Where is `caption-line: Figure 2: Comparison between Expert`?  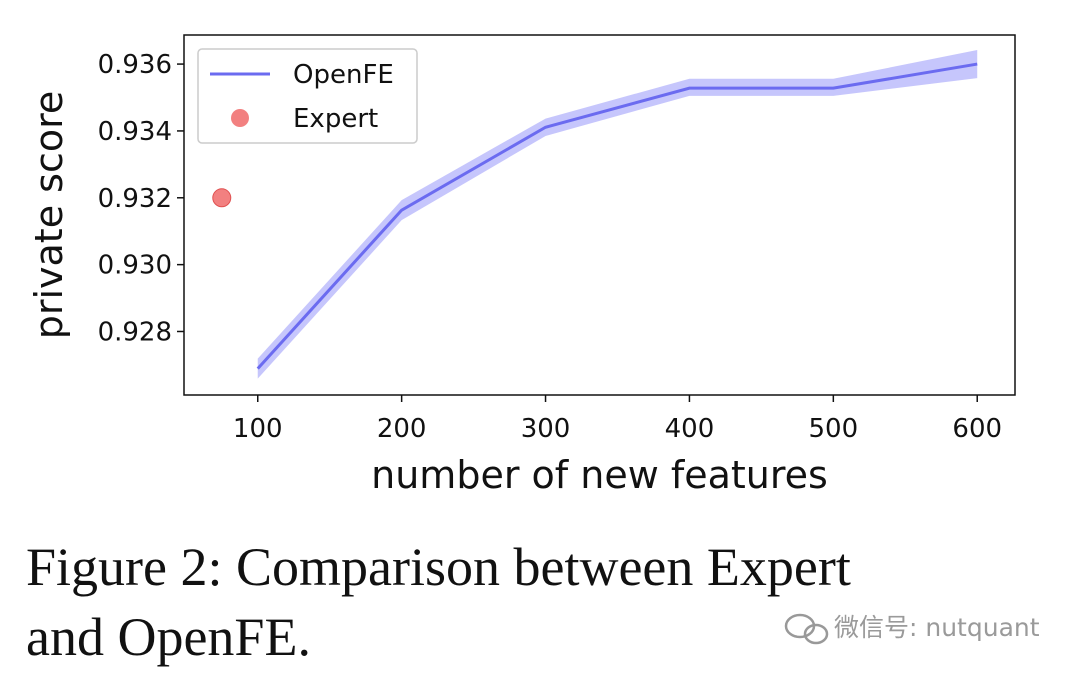
caption-line: Figure 2: Comparison between Expert is located at coordinates (438, 567).